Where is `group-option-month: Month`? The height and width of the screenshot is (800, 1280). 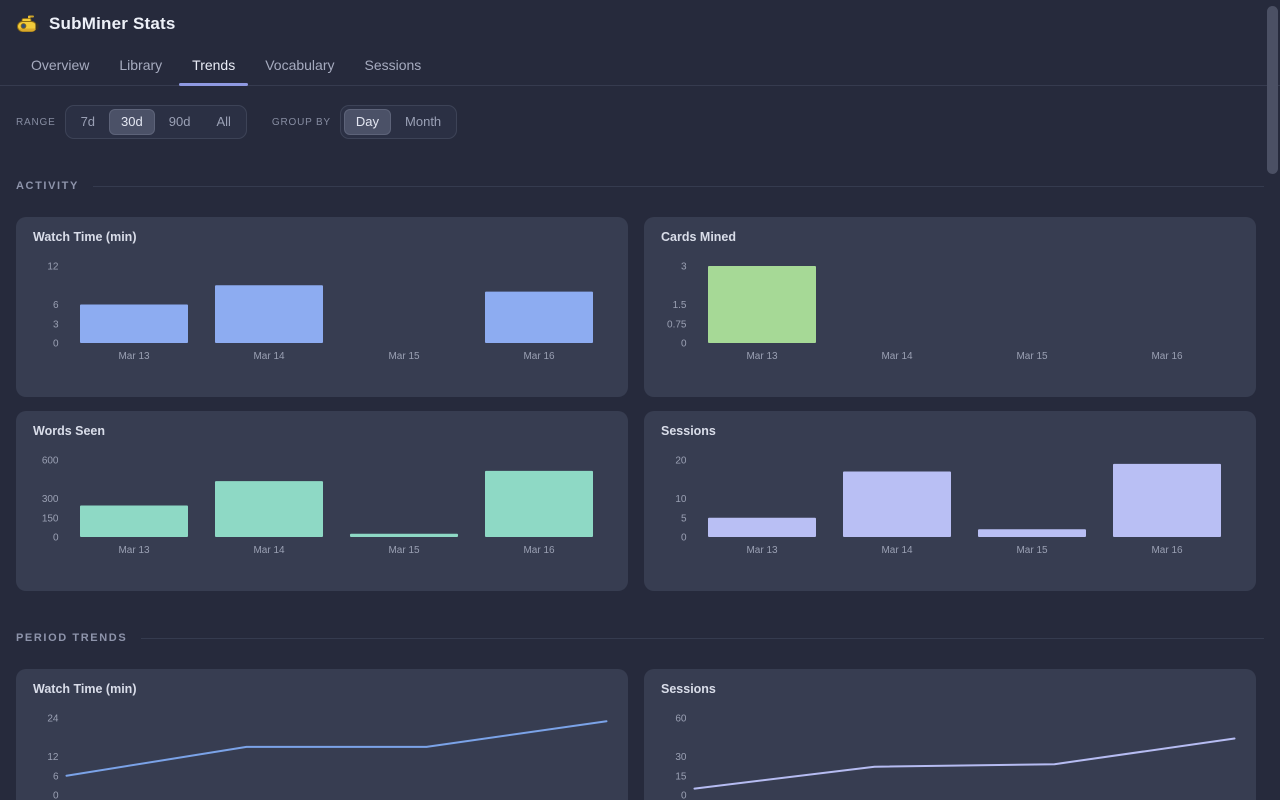 group-option-month: Month is located at coordinates (423, 122).